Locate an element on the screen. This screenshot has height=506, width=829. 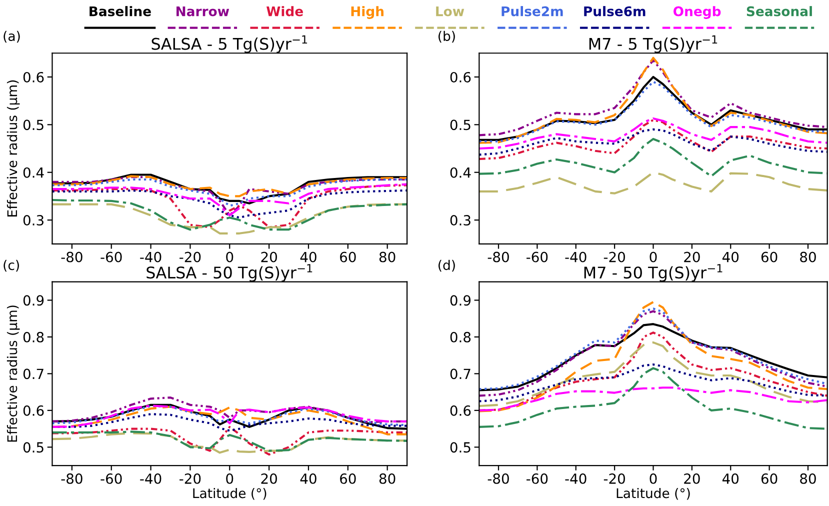
text: High is located at coordinates (367, 12).